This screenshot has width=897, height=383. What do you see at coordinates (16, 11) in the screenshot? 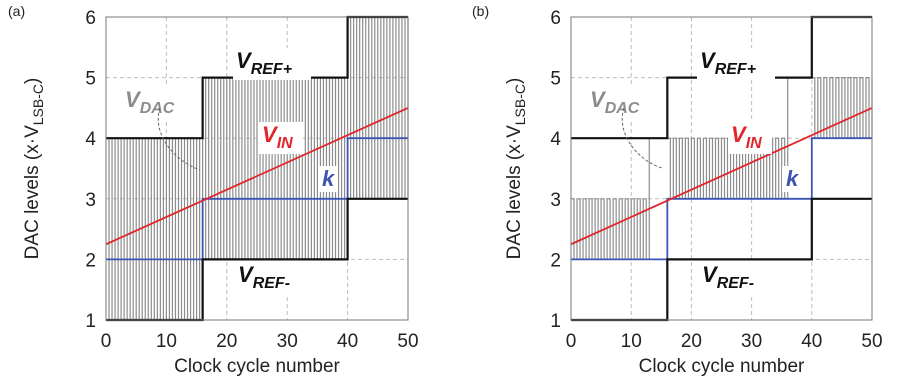
I see `panel-label: (a)` at bounding box center [16, 11].